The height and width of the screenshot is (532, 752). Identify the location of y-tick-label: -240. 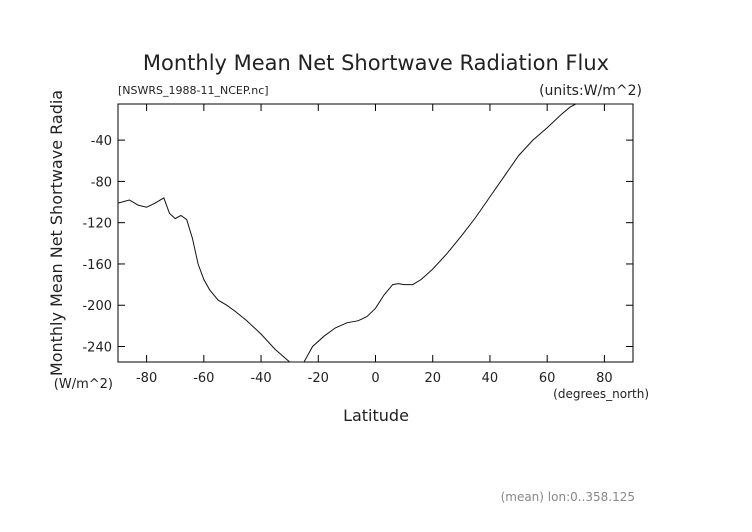
(97, 348).